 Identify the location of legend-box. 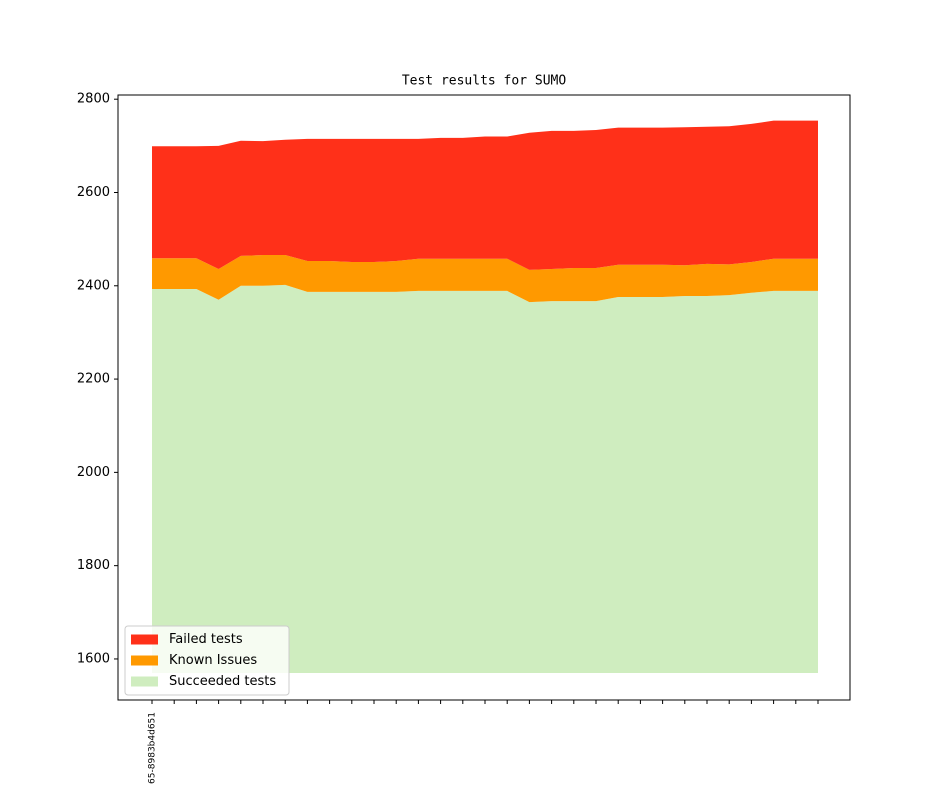
(207, 660).